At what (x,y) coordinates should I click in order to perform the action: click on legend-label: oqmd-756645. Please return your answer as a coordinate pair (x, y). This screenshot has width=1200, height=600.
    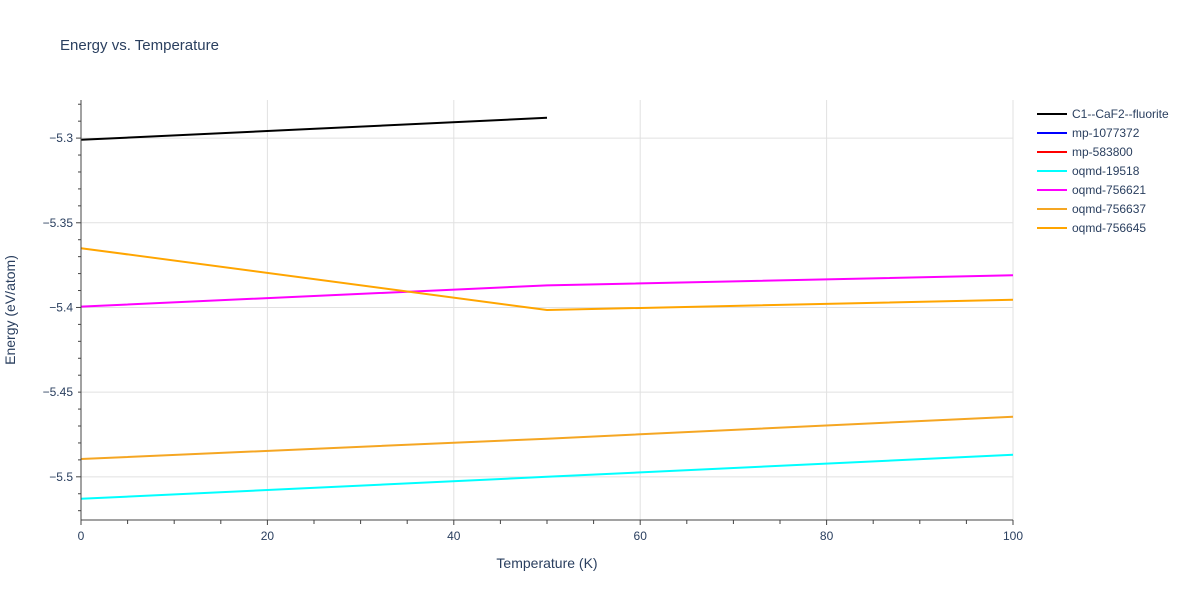
    Looking at the image, I should click on (1109, 228).